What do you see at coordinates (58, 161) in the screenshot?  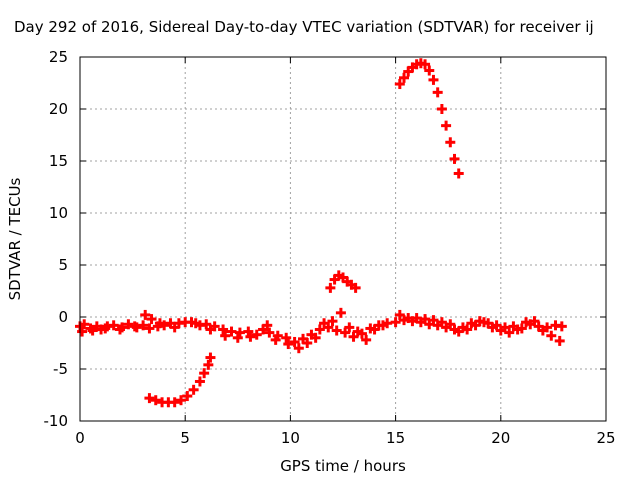 I see `y-tick-label: 15` at bounding box center [58, 161].